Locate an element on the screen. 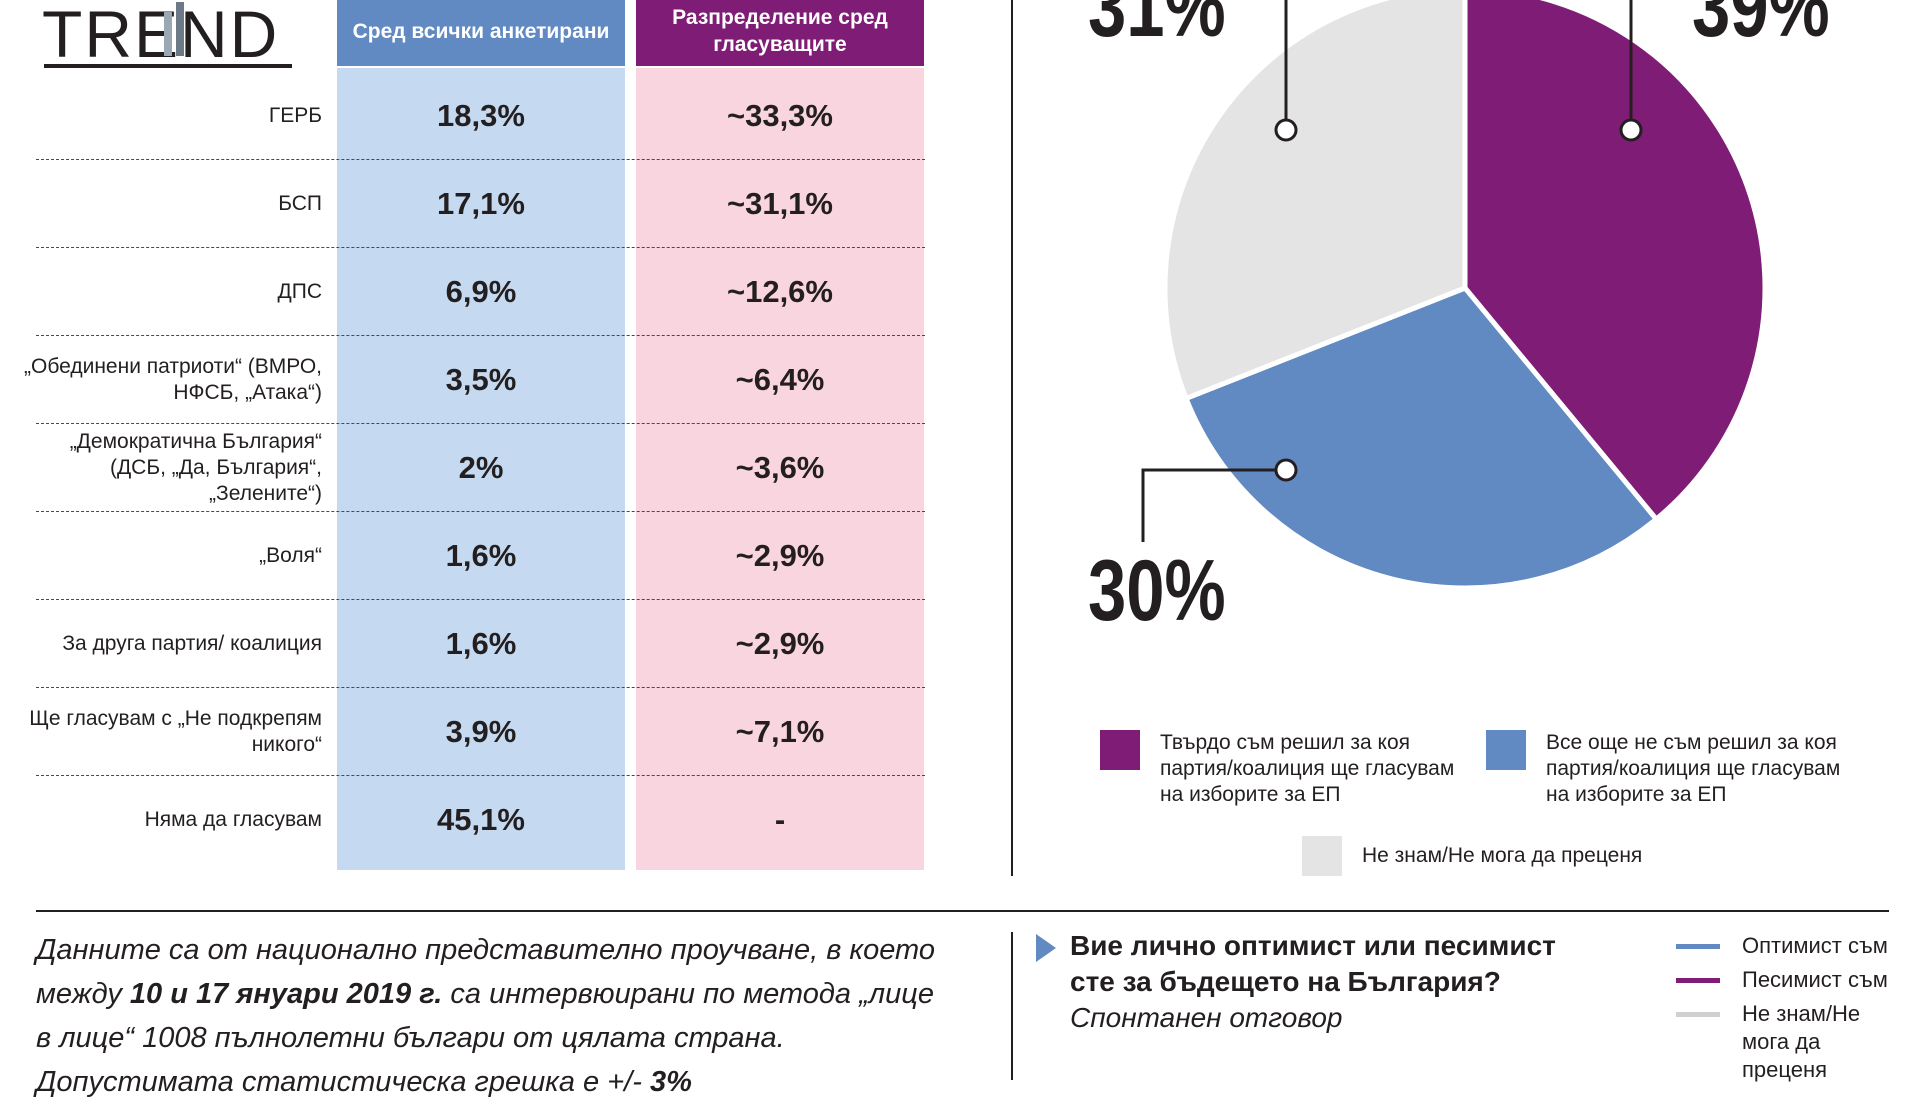 Image resolution: width=1920 pixels, height=1104 pixels. value-distribution-voters: ~6,4% is located at coordinates (780, 379).